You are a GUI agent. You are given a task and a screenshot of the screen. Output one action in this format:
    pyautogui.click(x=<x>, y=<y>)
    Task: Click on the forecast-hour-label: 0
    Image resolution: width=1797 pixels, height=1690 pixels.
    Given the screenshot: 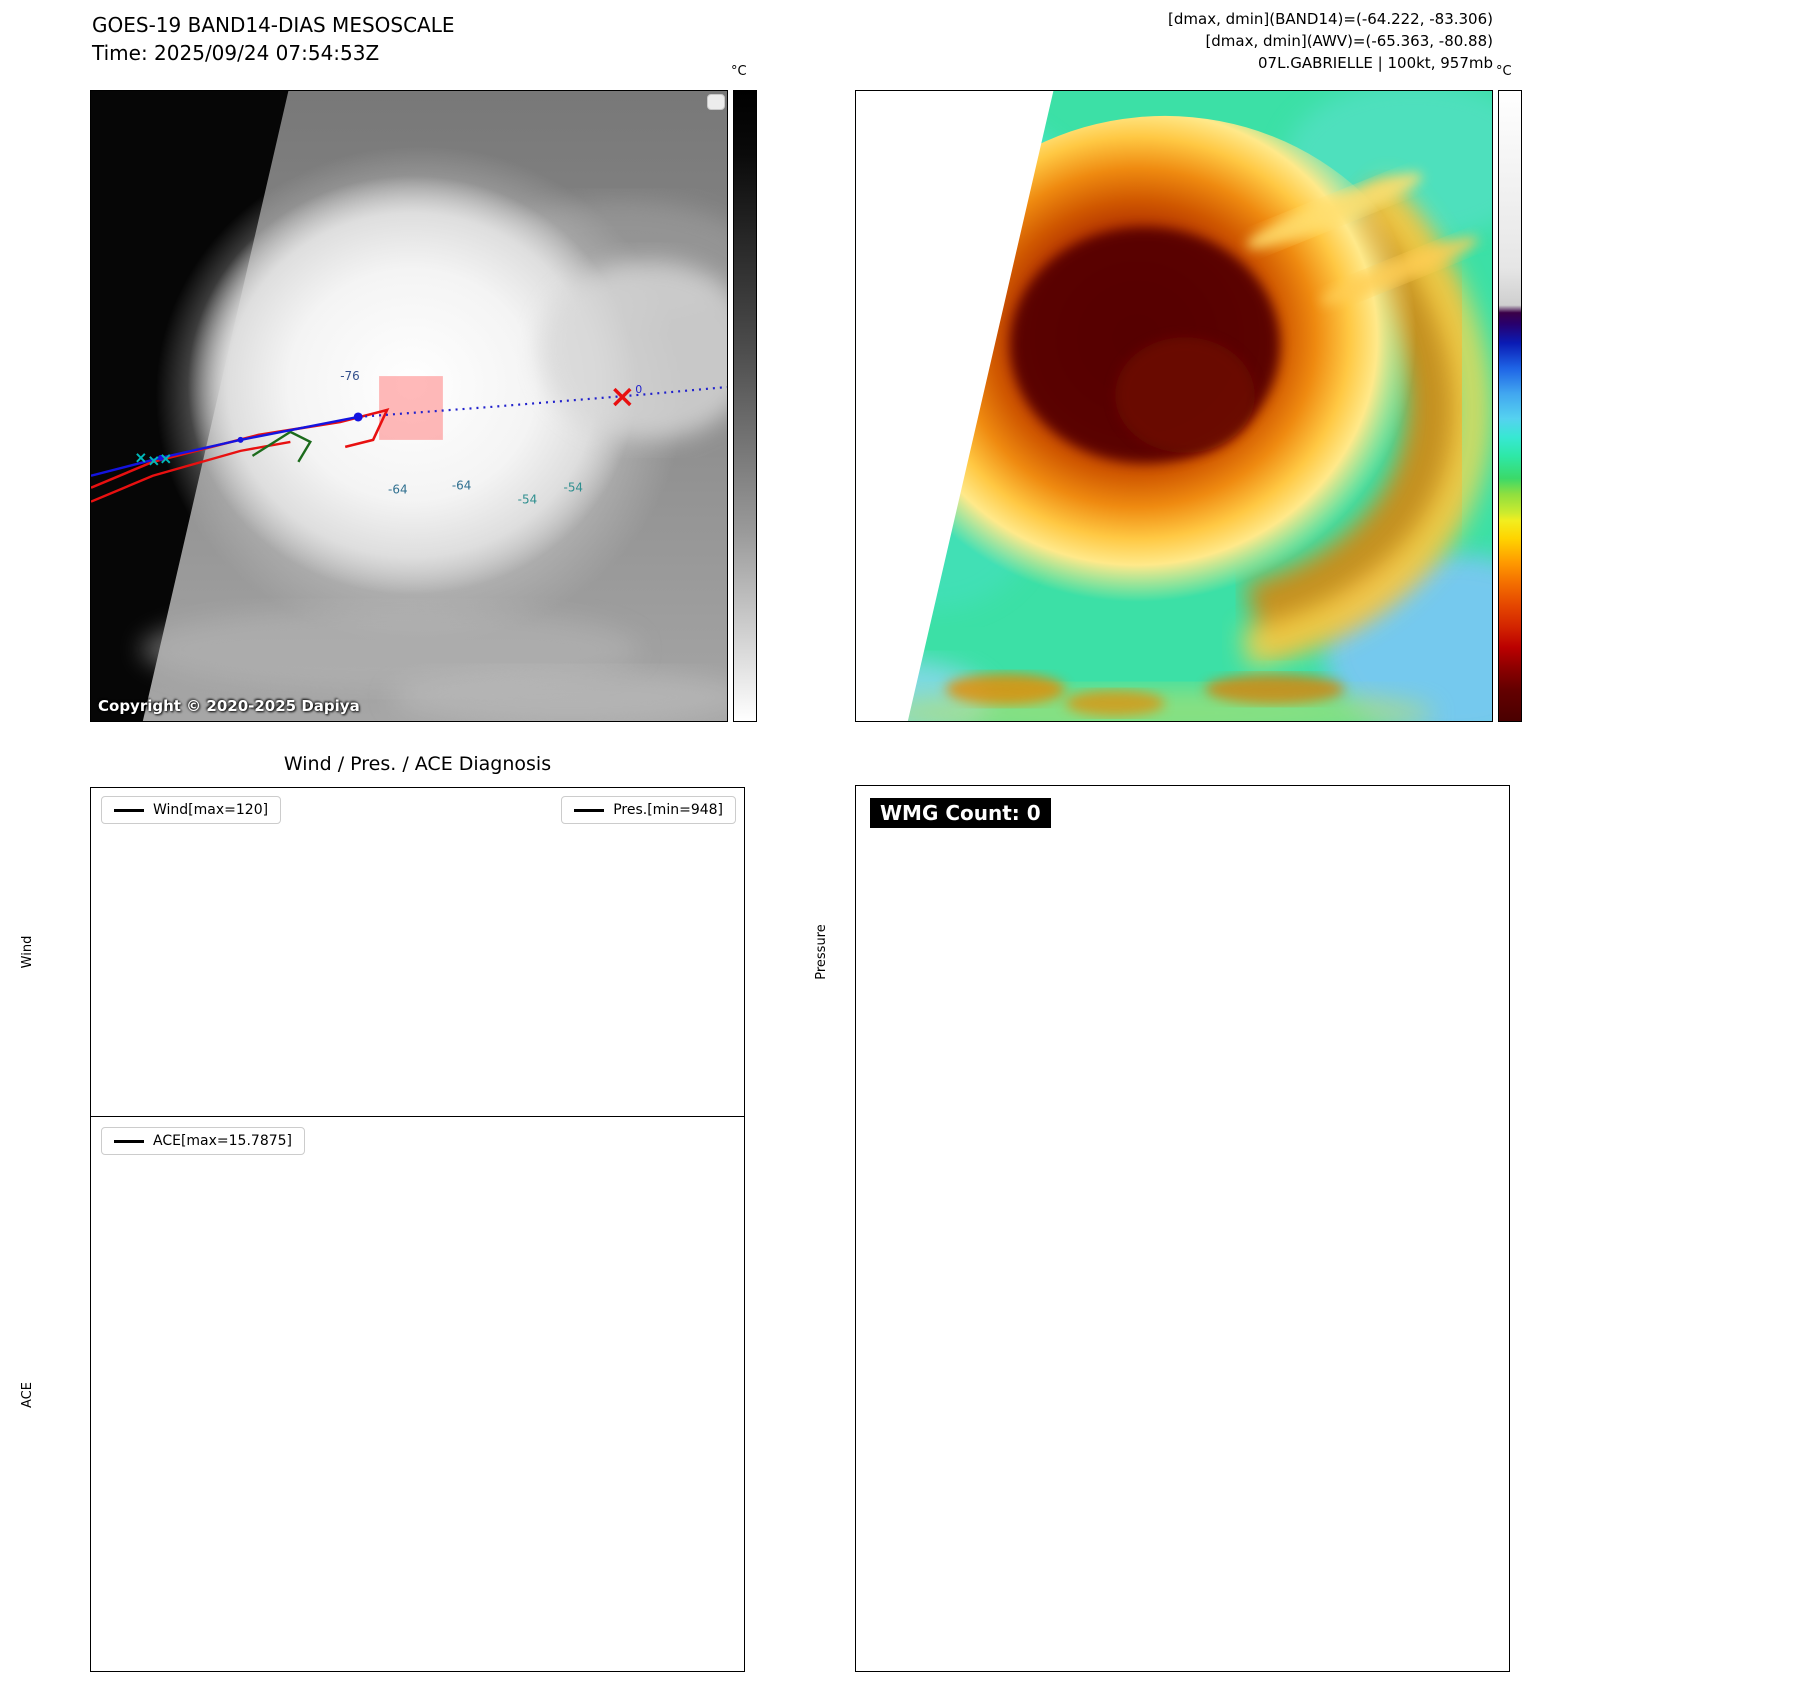 What is the action you would take?
    pyautogui.click(x=638, y=389)
    